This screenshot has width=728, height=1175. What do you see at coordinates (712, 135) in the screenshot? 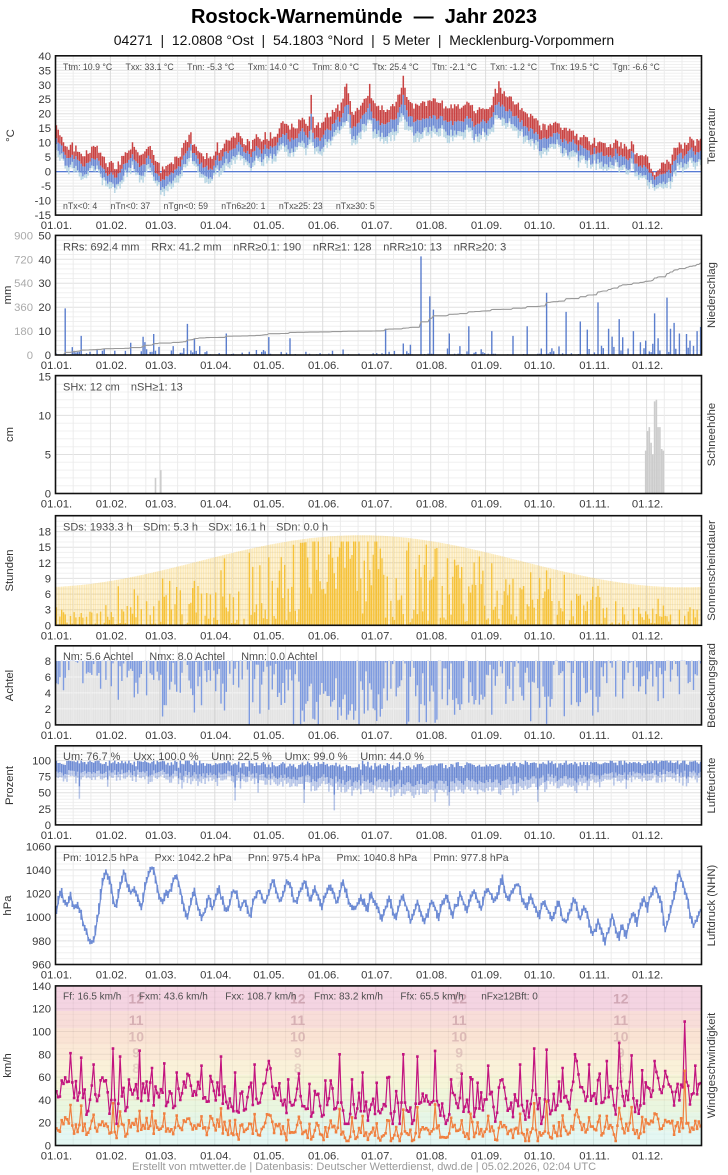
I see `svg-text: Temperatur` at bounding box center [712, 135].